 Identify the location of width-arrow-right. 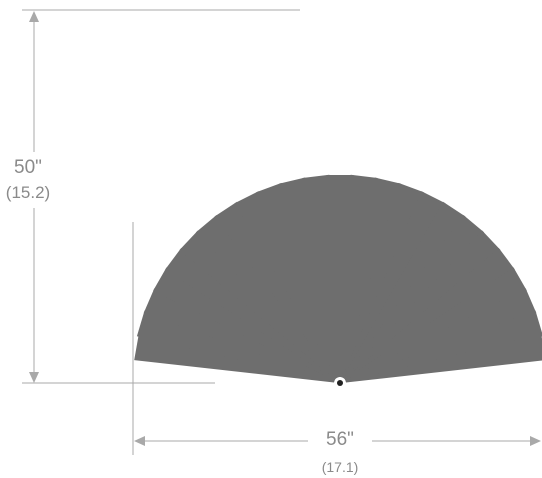
(535, 441).